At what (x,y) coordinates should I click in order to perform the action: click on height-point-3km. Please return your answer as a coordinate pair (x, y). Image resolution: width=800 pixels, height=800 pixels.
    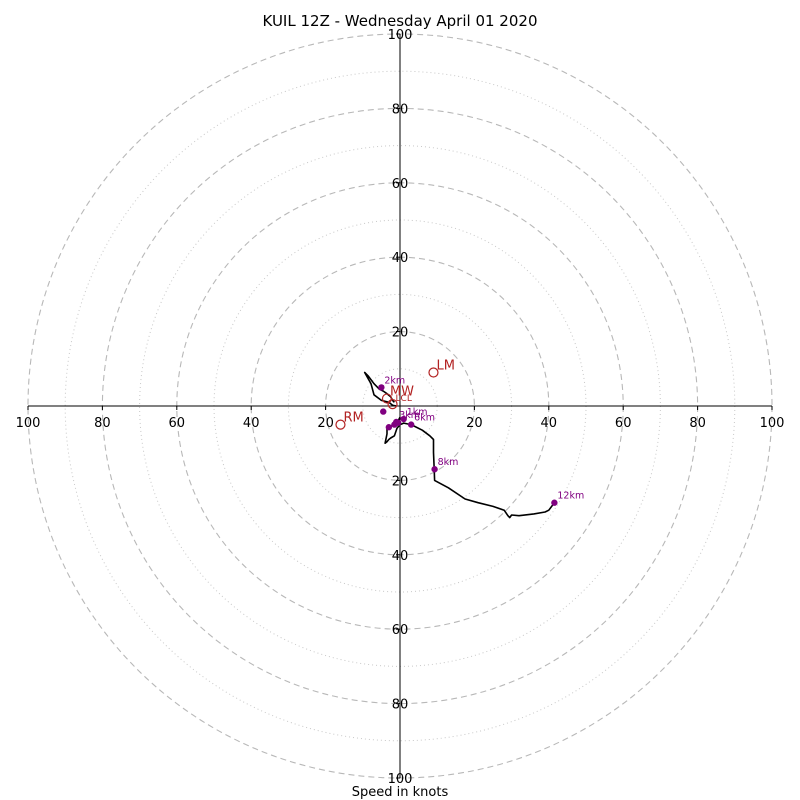
    Looking at the image, I should click on (396, 422).